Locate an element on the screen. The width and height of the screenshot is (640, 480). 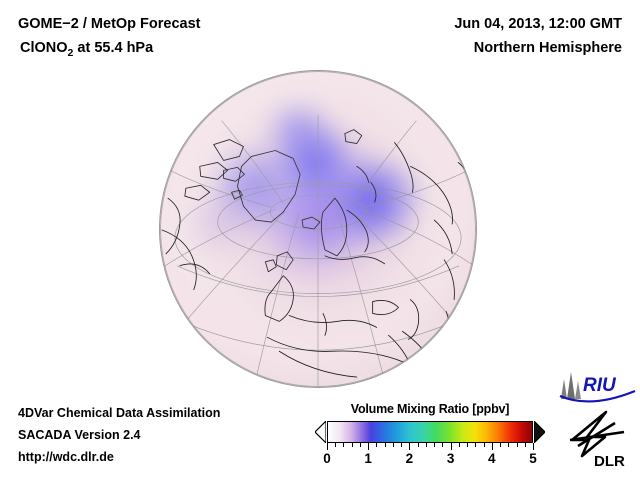
colorbar-tick-label: 4 is located at coordinates (492, 458).